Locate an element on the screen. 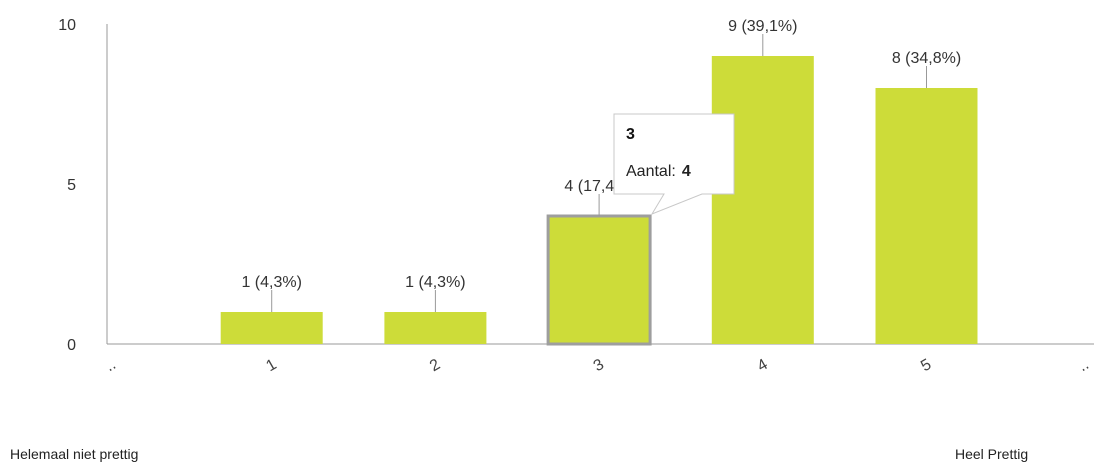 This screenshot has width=1094, height=468. tooltip-body: Aantal: 4 is located at coordinates (658, 171).